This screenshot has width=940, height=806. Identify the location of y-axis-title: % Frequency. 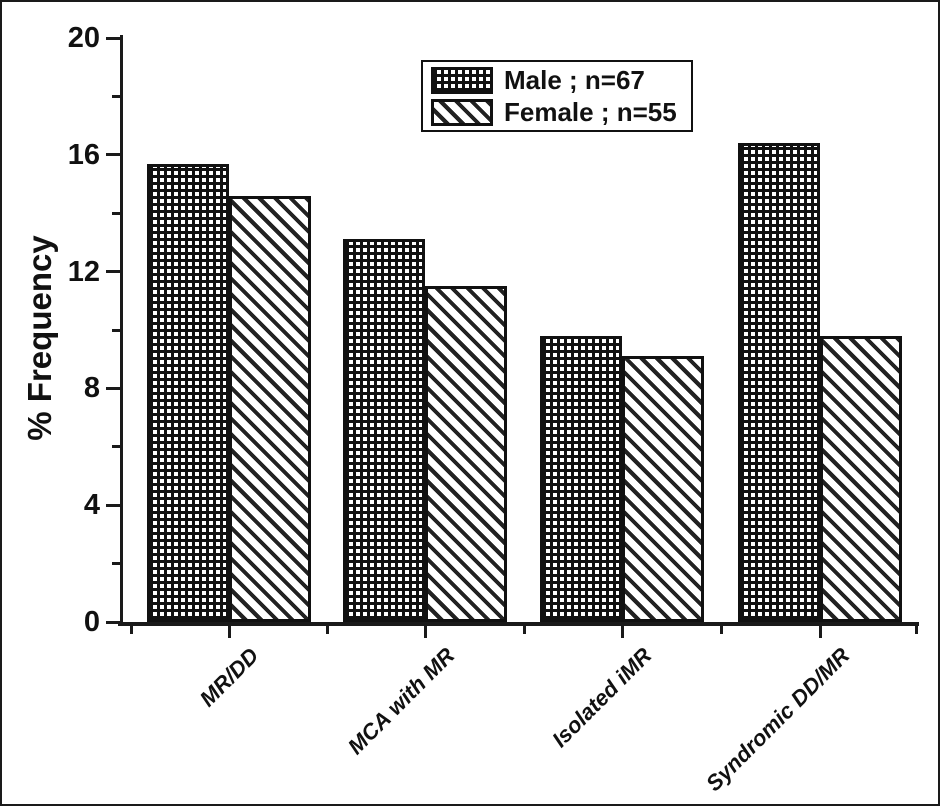
(39, 338).